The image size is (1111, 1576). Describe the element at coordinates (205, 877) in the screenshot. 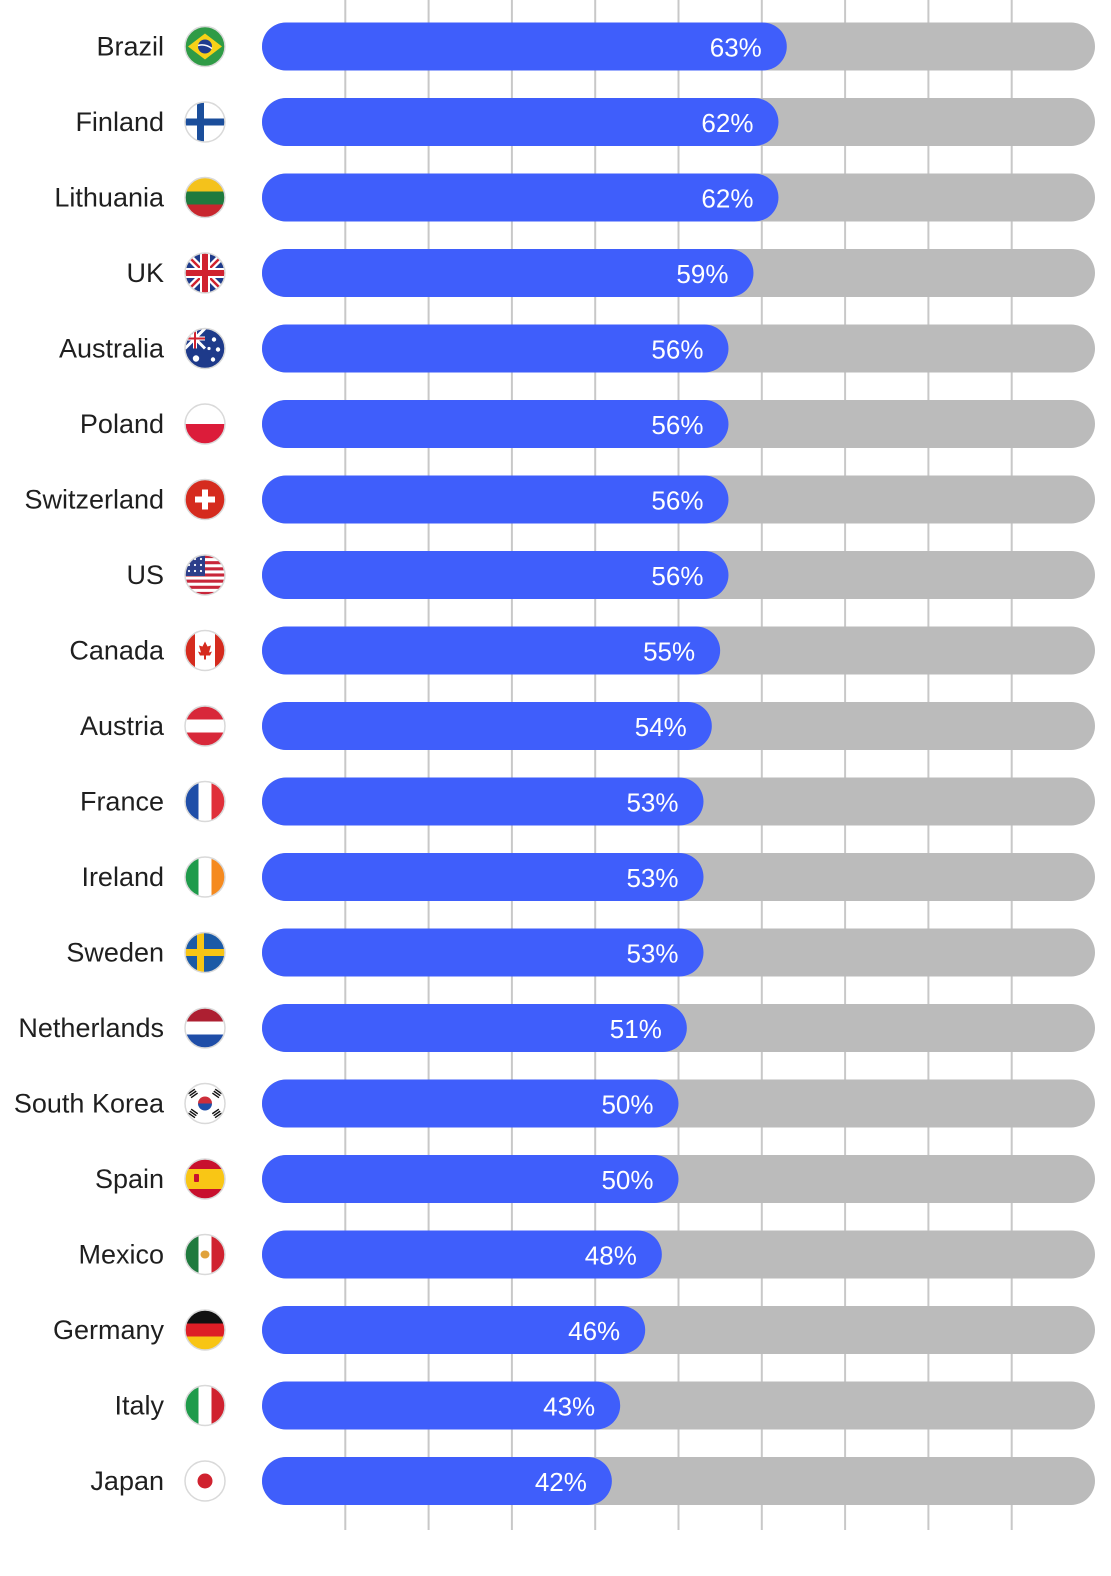

I see `ireland-flag-icon` at that location.